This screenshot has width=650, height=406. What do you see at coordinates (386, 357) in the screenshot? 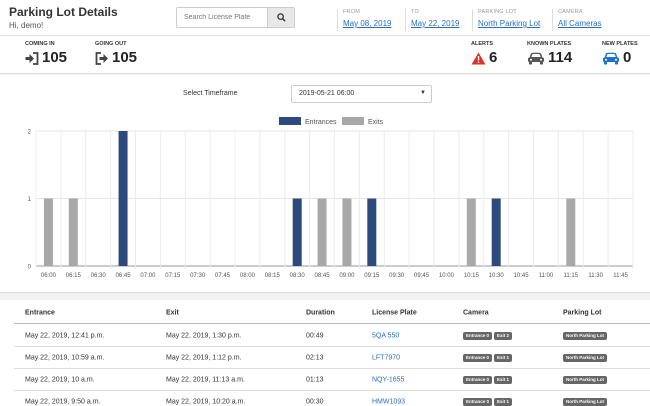
I see `license-plate-link: LFT7970` at bounding box center [386, 357].